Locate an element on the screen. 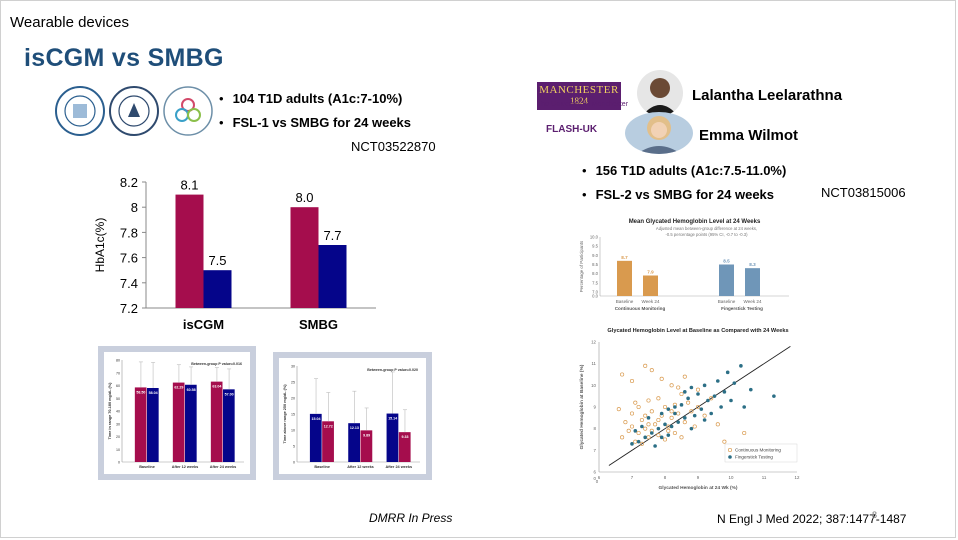 The image size is (958, 540). y-tick-label: 50 is located at coordinates (118, 399).